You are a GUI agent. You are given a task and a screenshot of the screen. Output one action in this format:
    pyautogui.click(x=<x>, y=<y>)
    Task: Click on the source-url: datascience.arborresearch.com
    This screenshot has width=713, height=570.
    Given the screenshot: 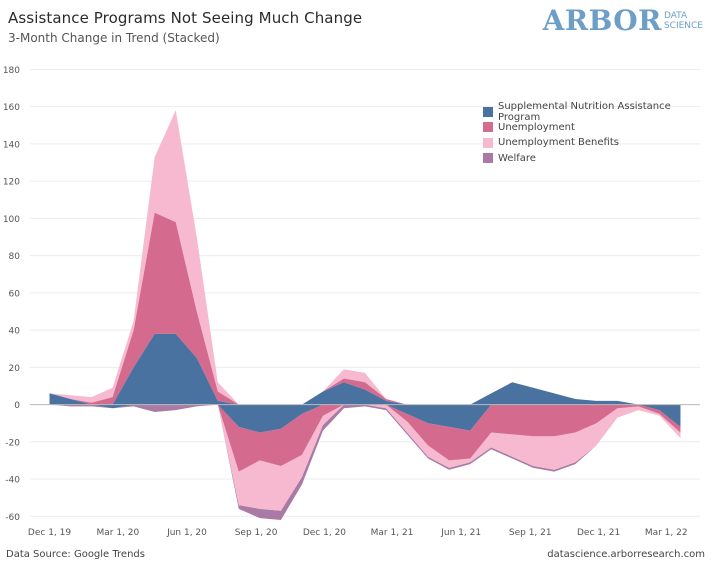 What is the action you would take?
    pyautogui.click(x=626, y=554)
    